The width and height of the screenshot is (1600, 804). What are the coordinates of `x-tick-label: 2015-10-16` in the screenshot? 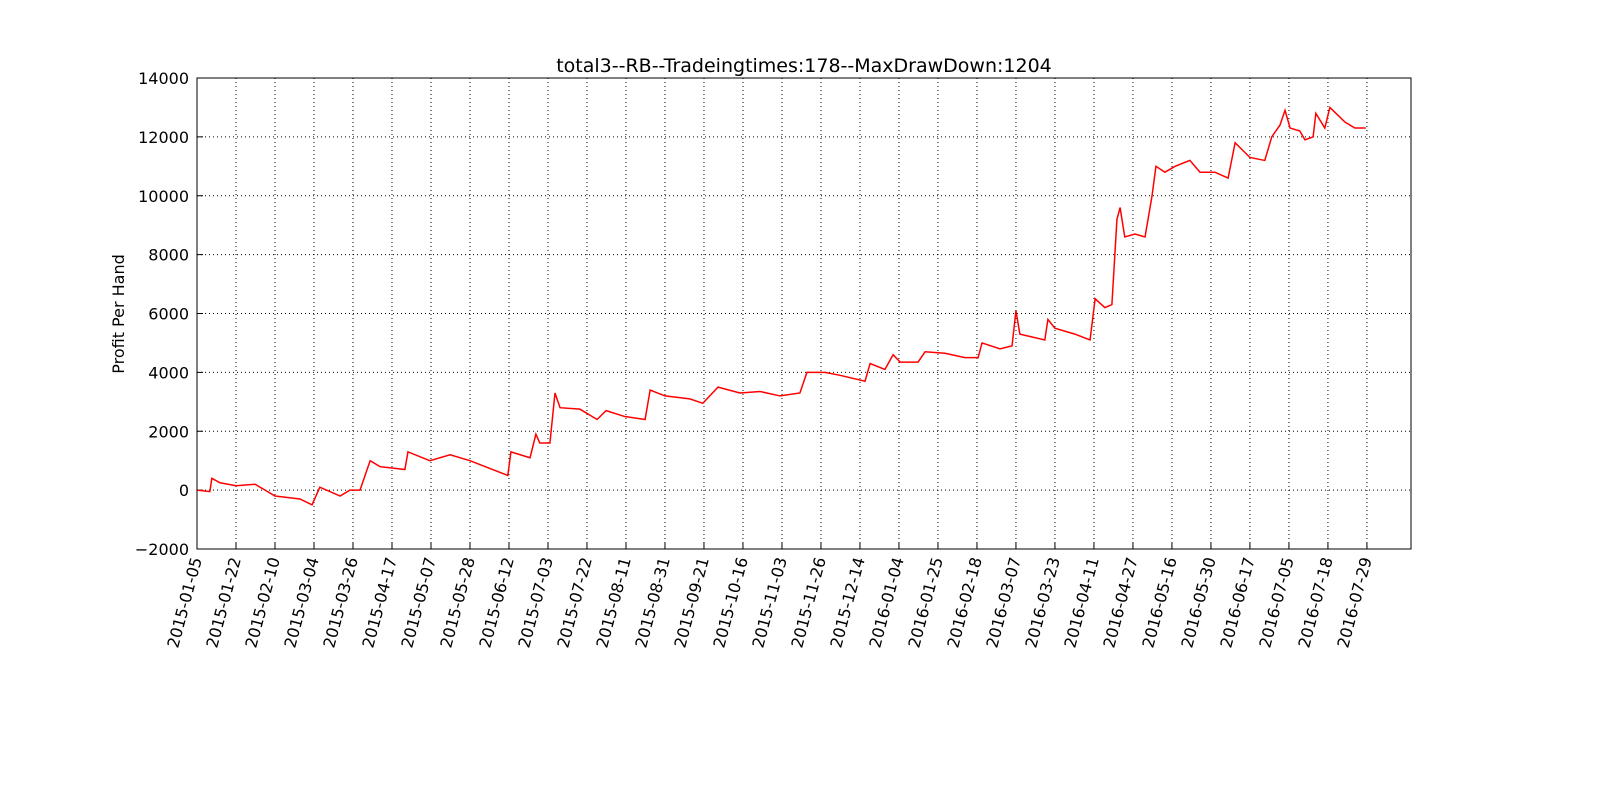 It's located at (730, 602).